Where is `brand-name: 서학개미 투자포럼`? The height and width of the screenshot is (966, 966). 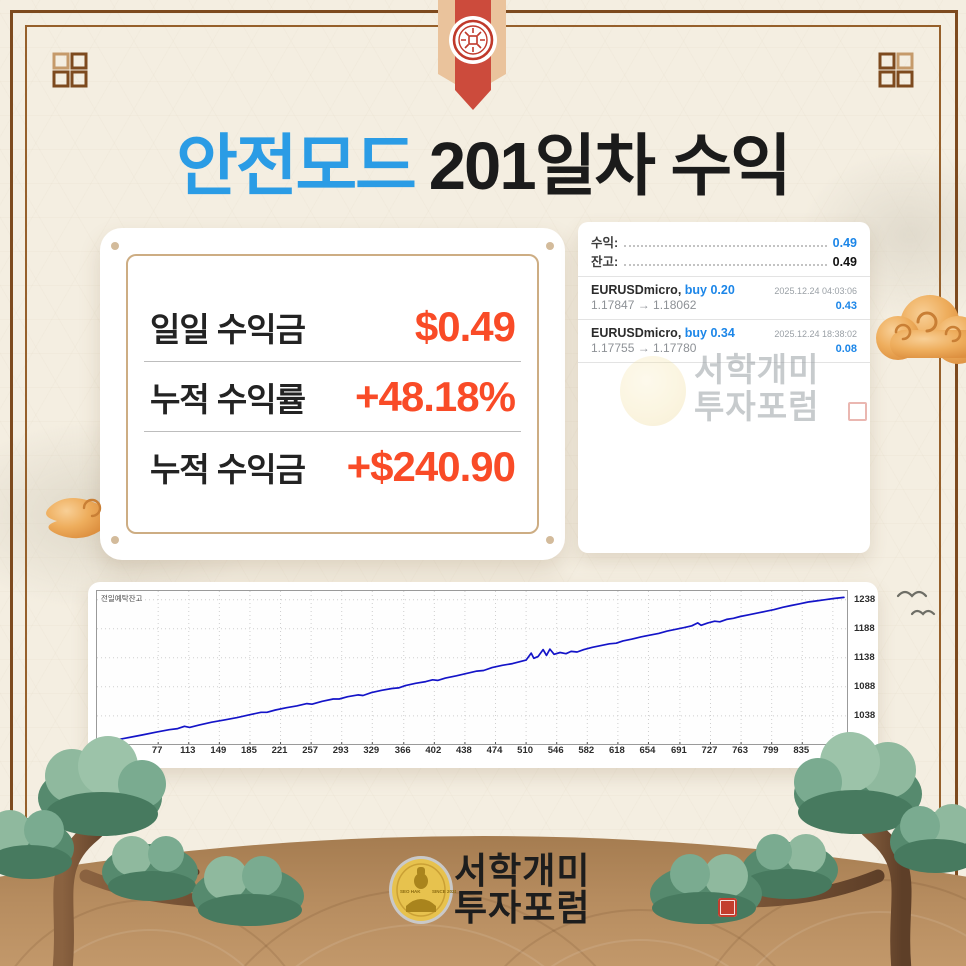 brand-name: 서학개미 투자포럼 is located at coordinates (522, 889).